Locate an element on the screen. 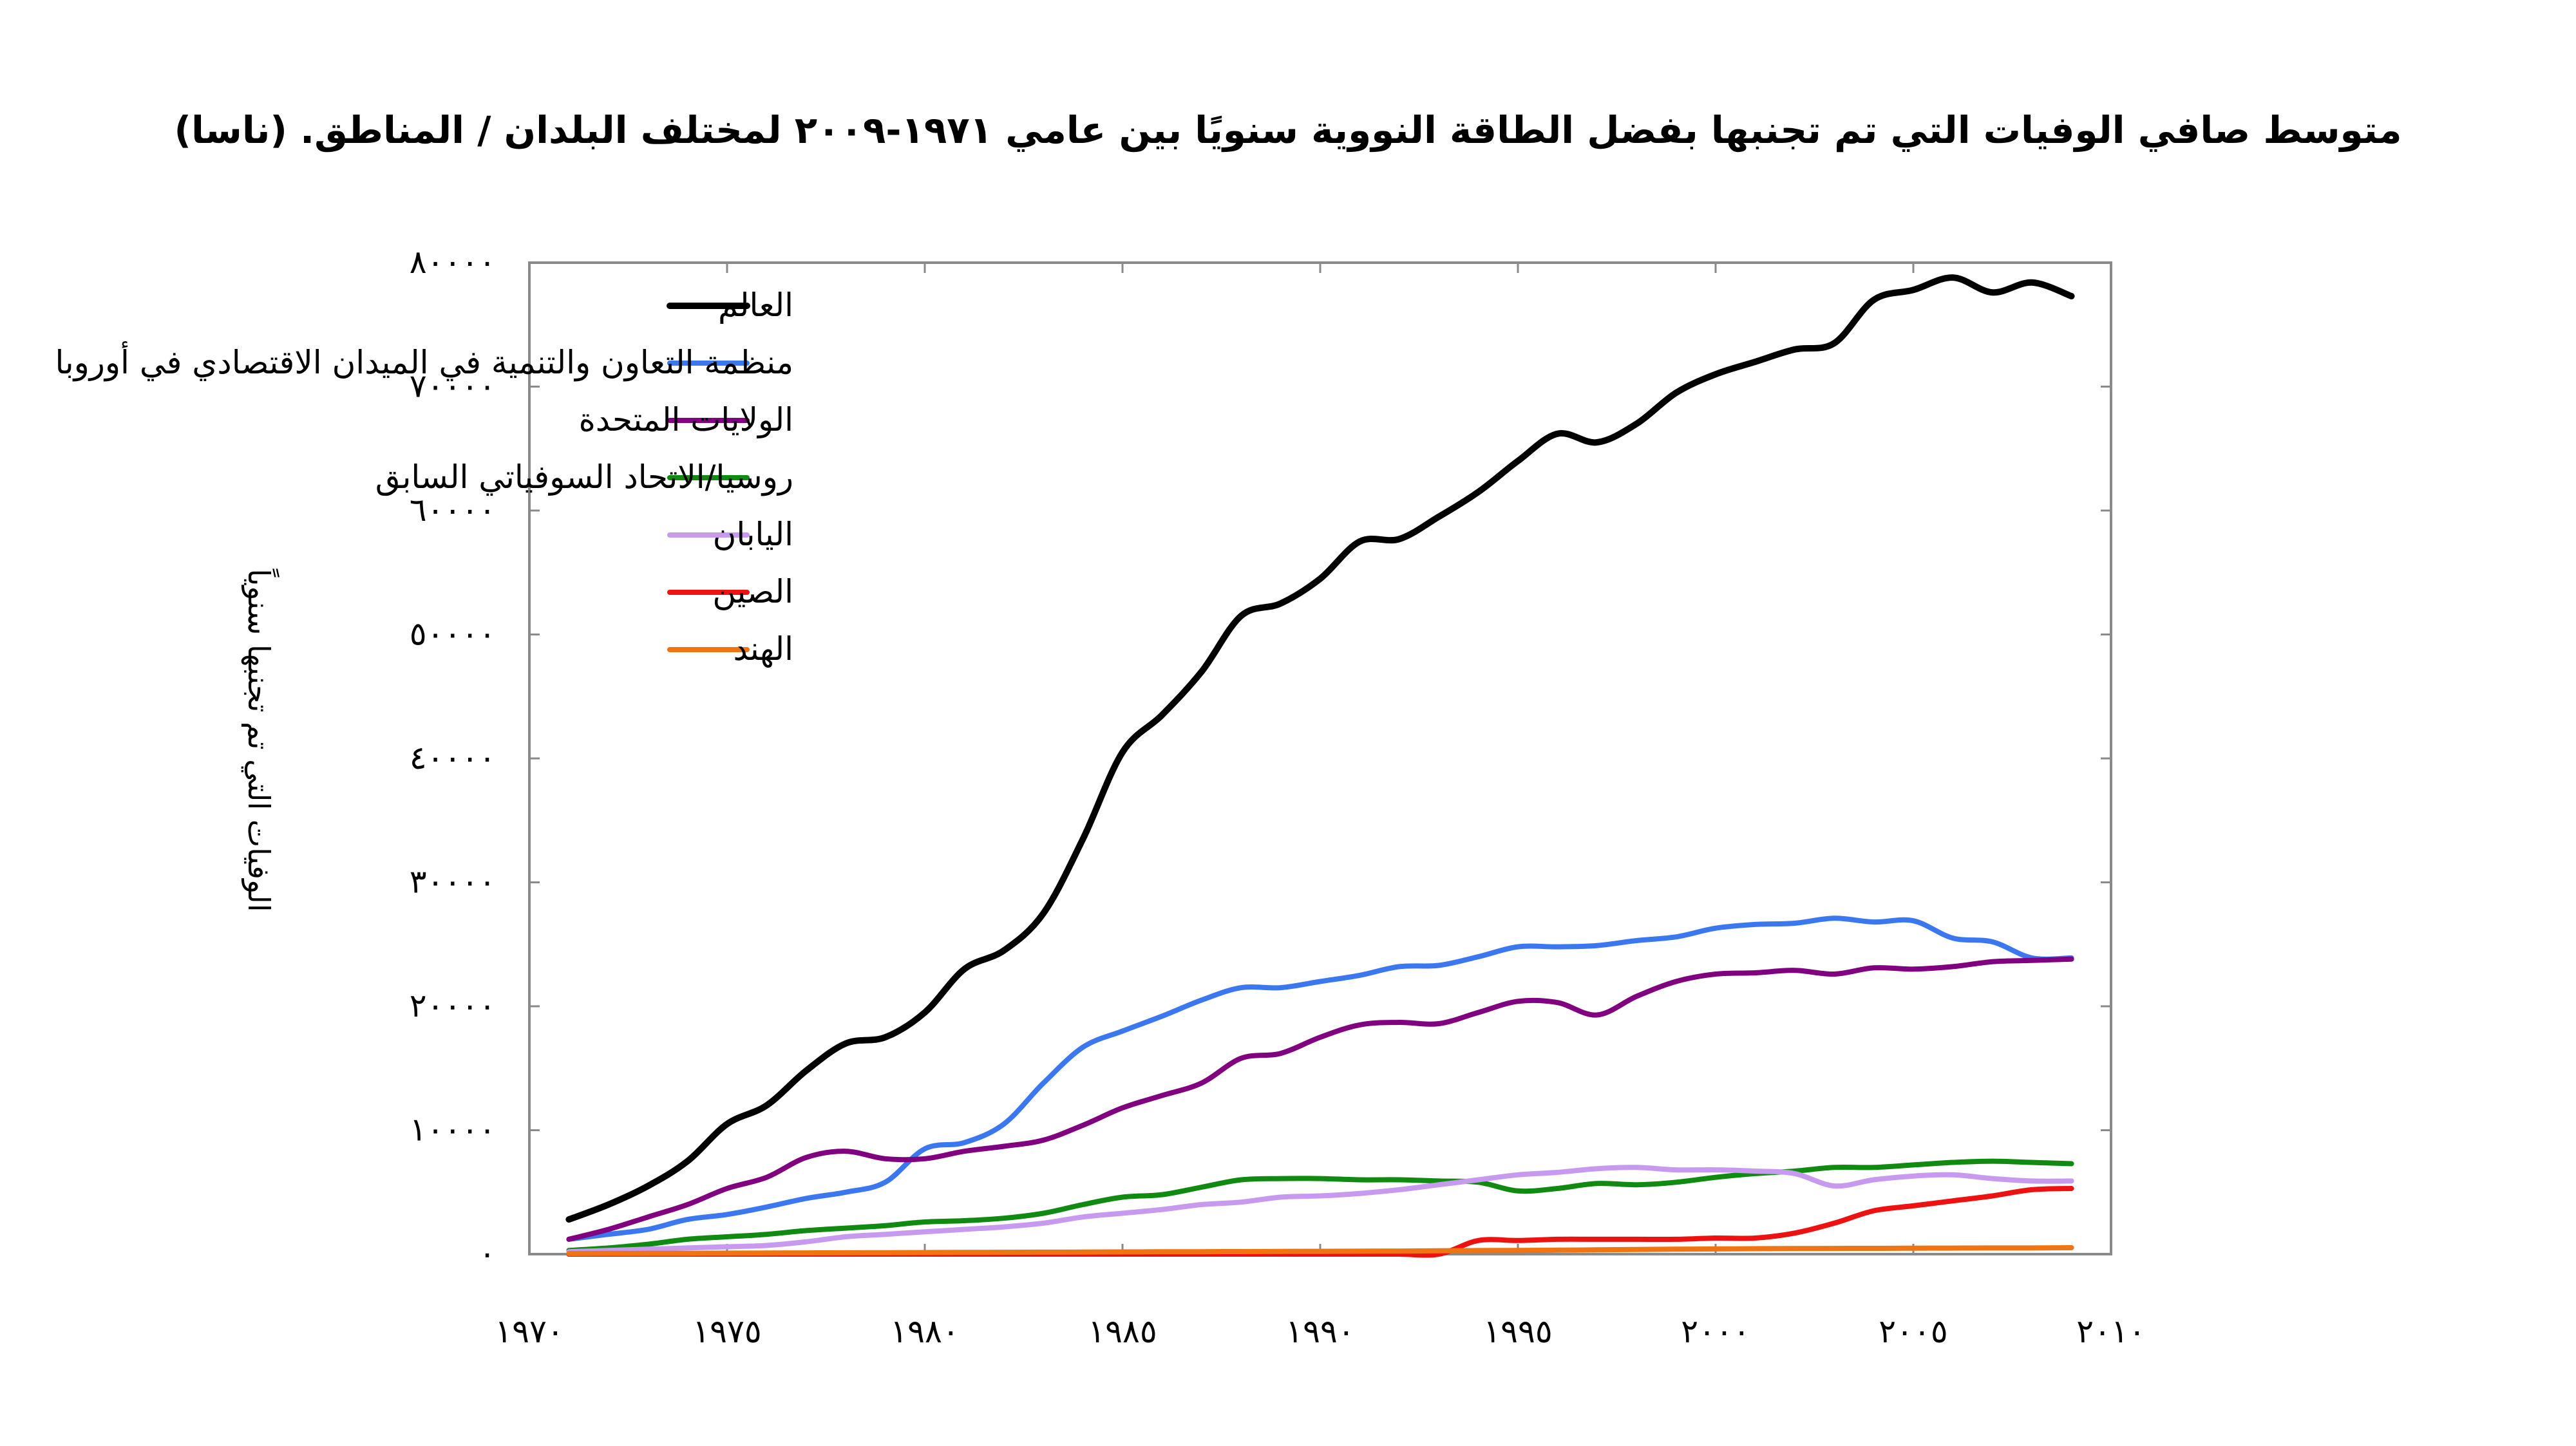 Image resolution: width=2576 pixels, height=1446 pixels. x-tick-label: ٢٠١٠ is located at coordinates (2110, 1331).